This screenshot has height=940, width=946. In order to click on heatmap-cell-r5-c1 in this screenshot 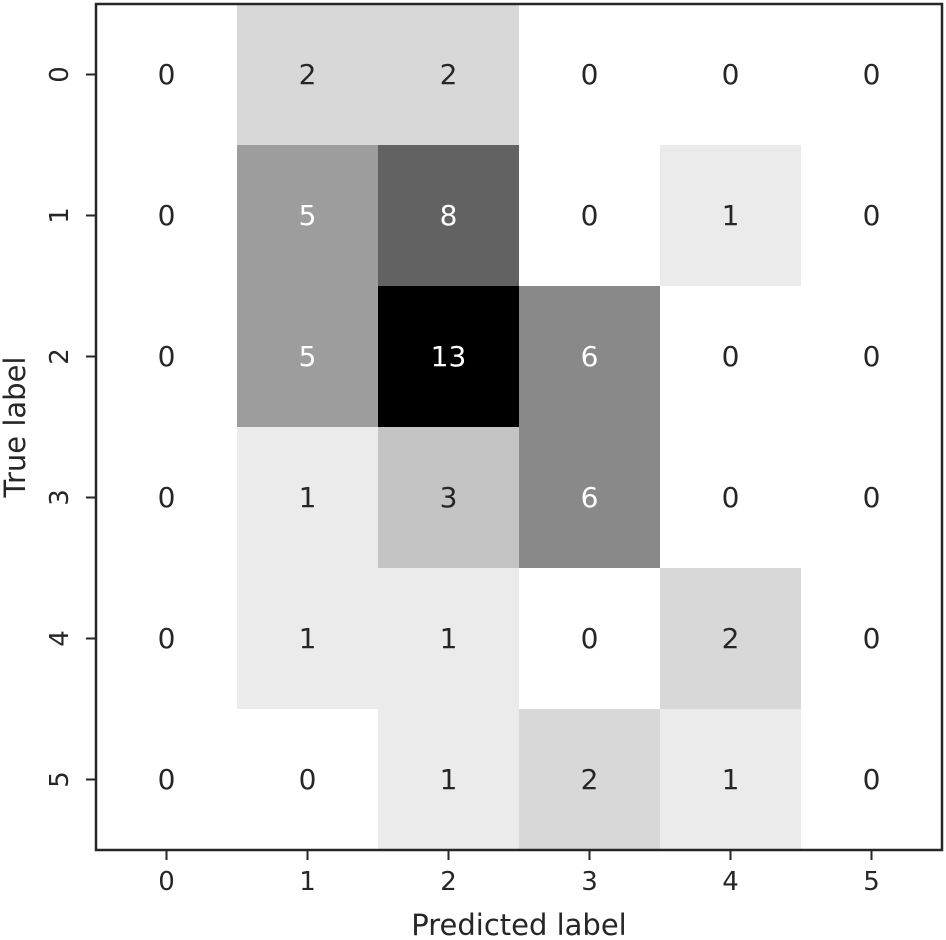, I will do `click(308, 780)`.